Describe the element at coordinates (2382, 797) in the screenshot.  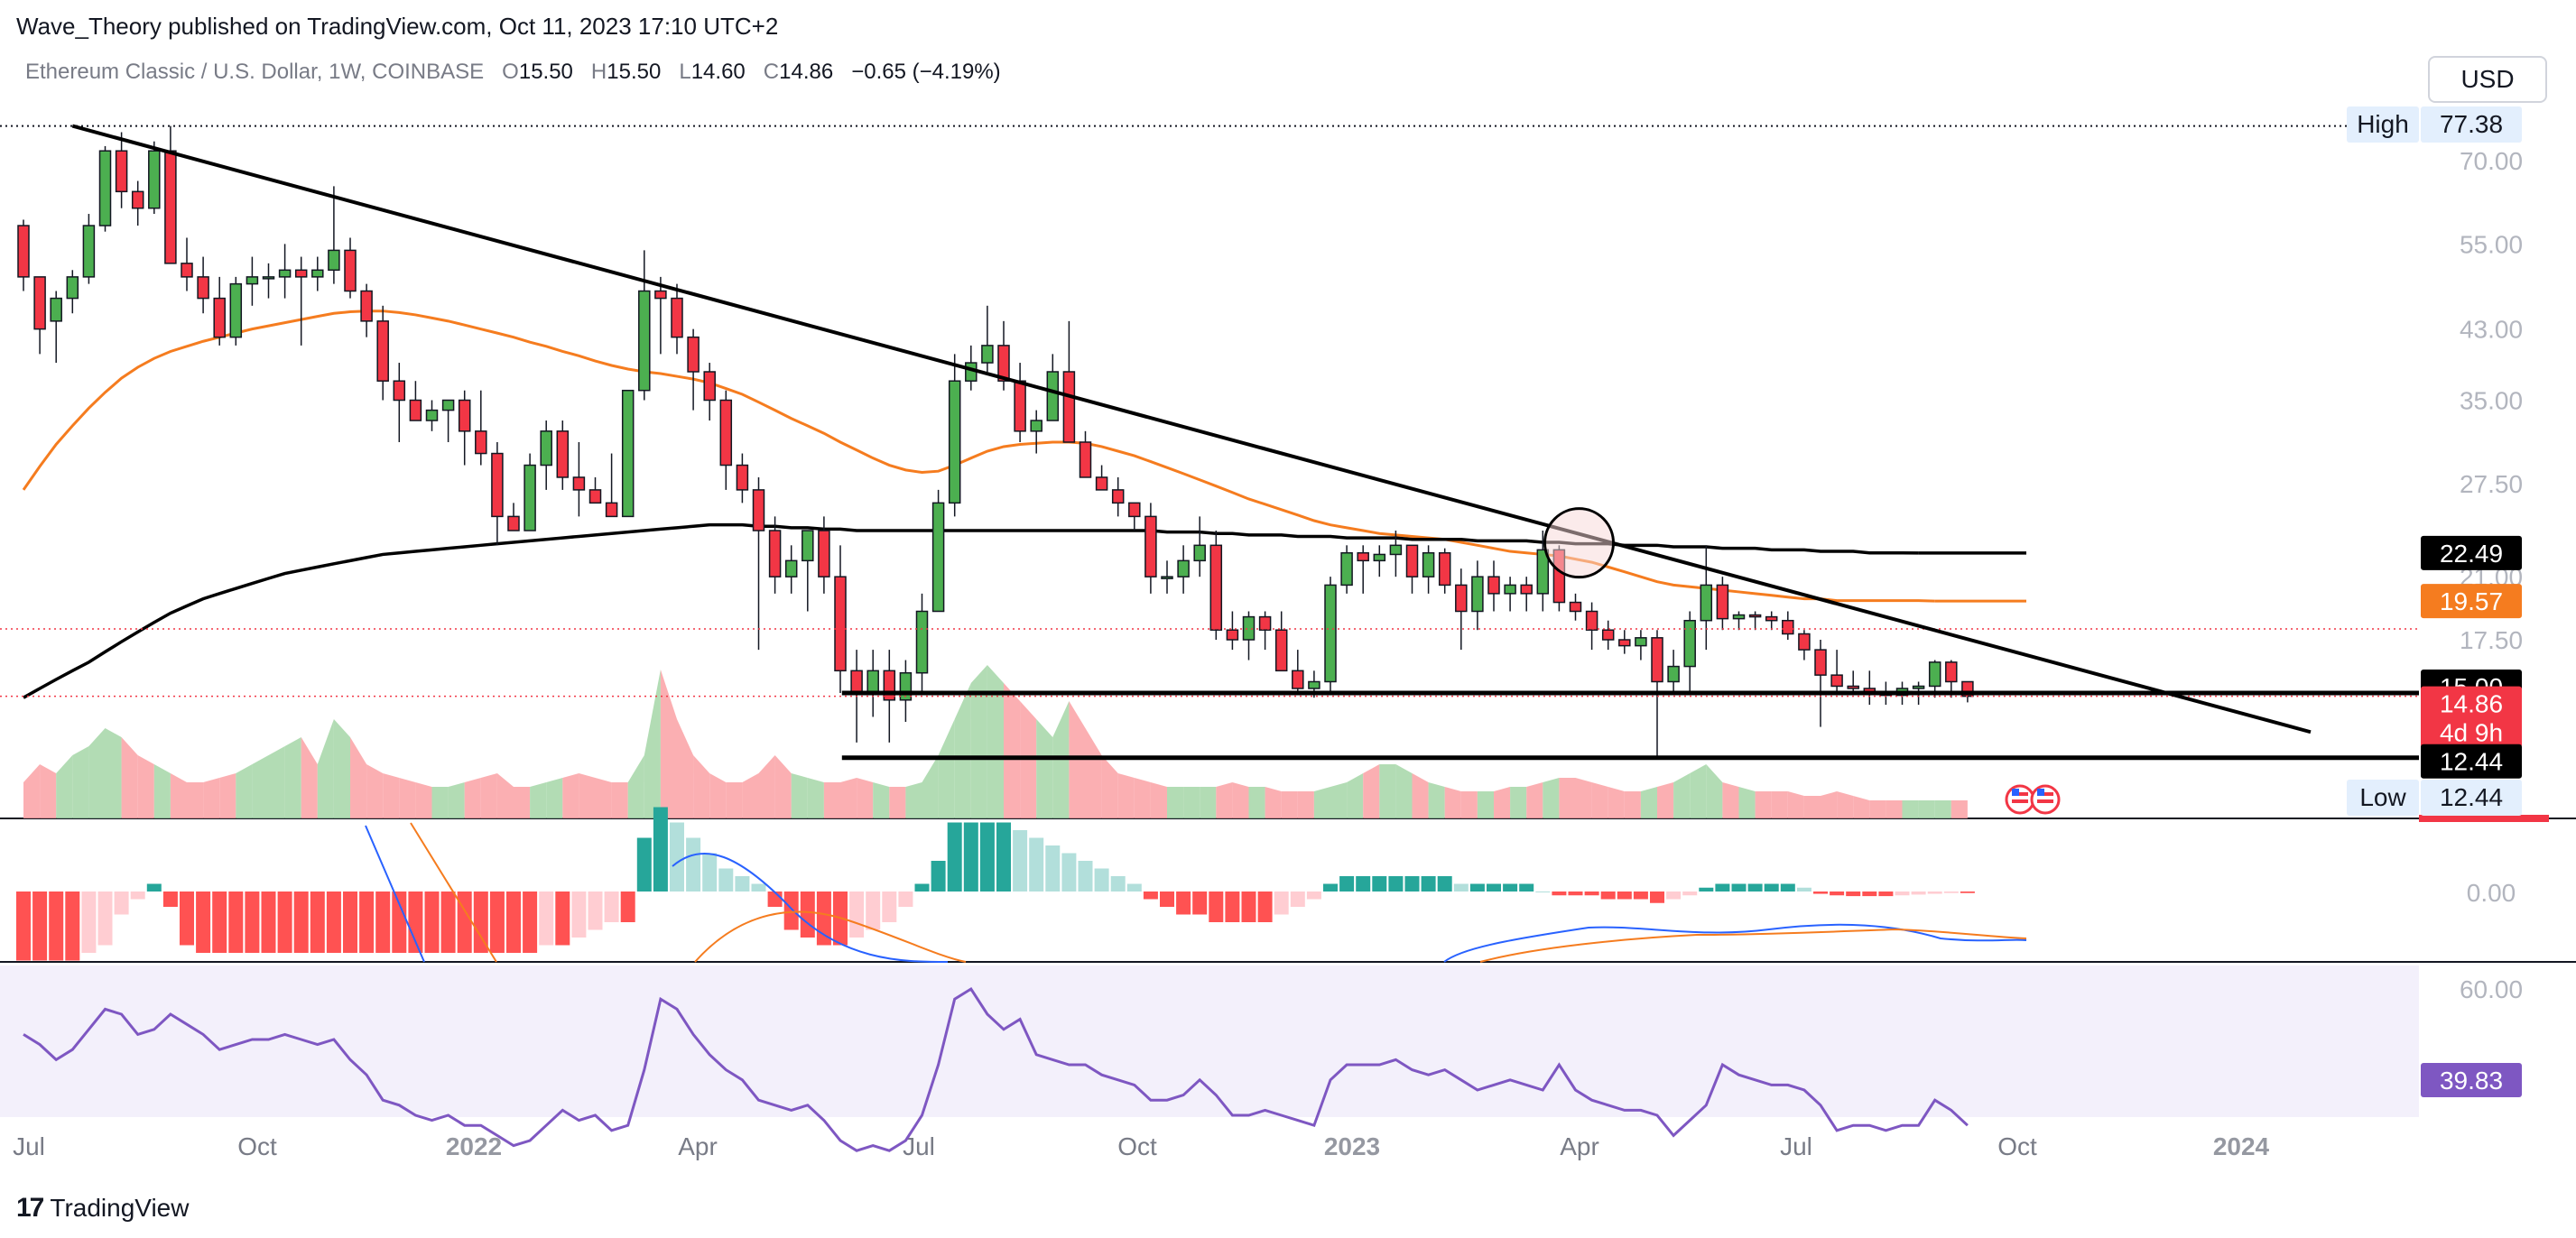
I see `low-tag-text: Low` at that location.